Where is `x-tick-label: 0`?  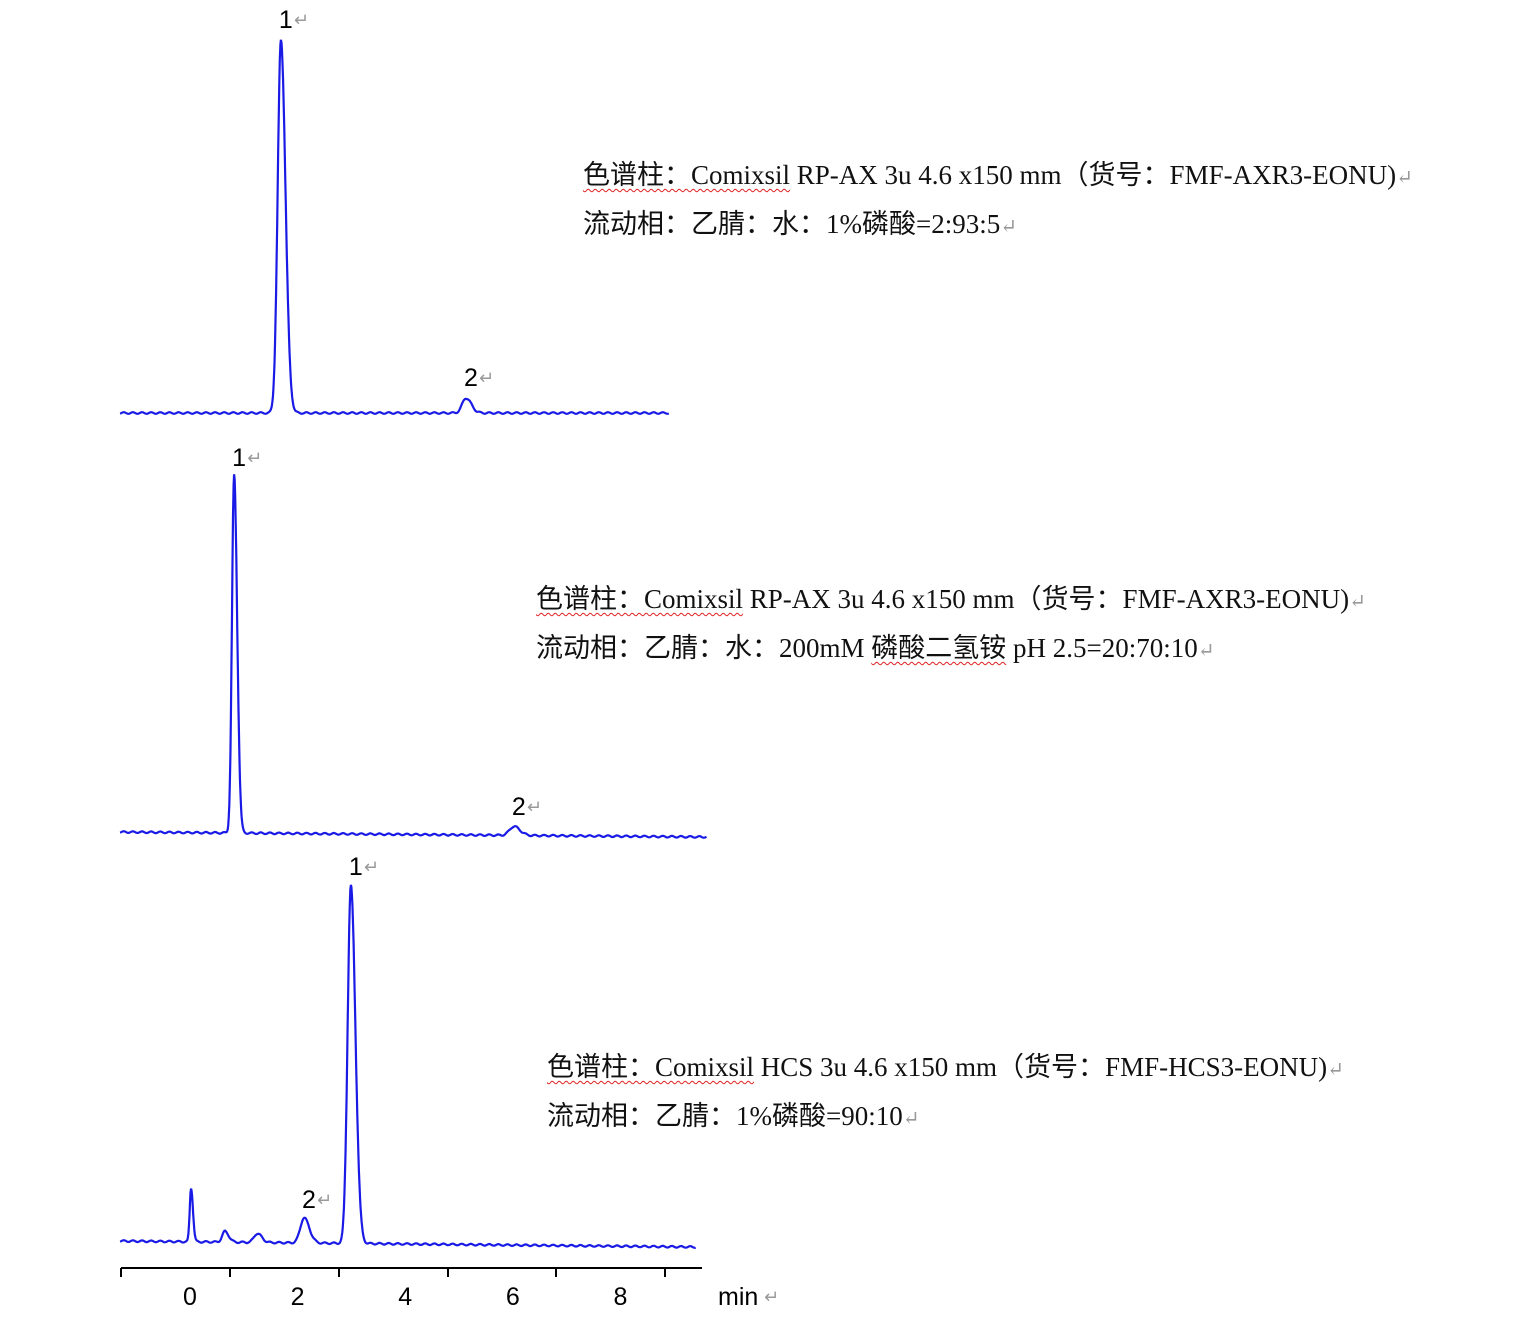
x-tick-label: 0 is located at coordinates (190, 1297).